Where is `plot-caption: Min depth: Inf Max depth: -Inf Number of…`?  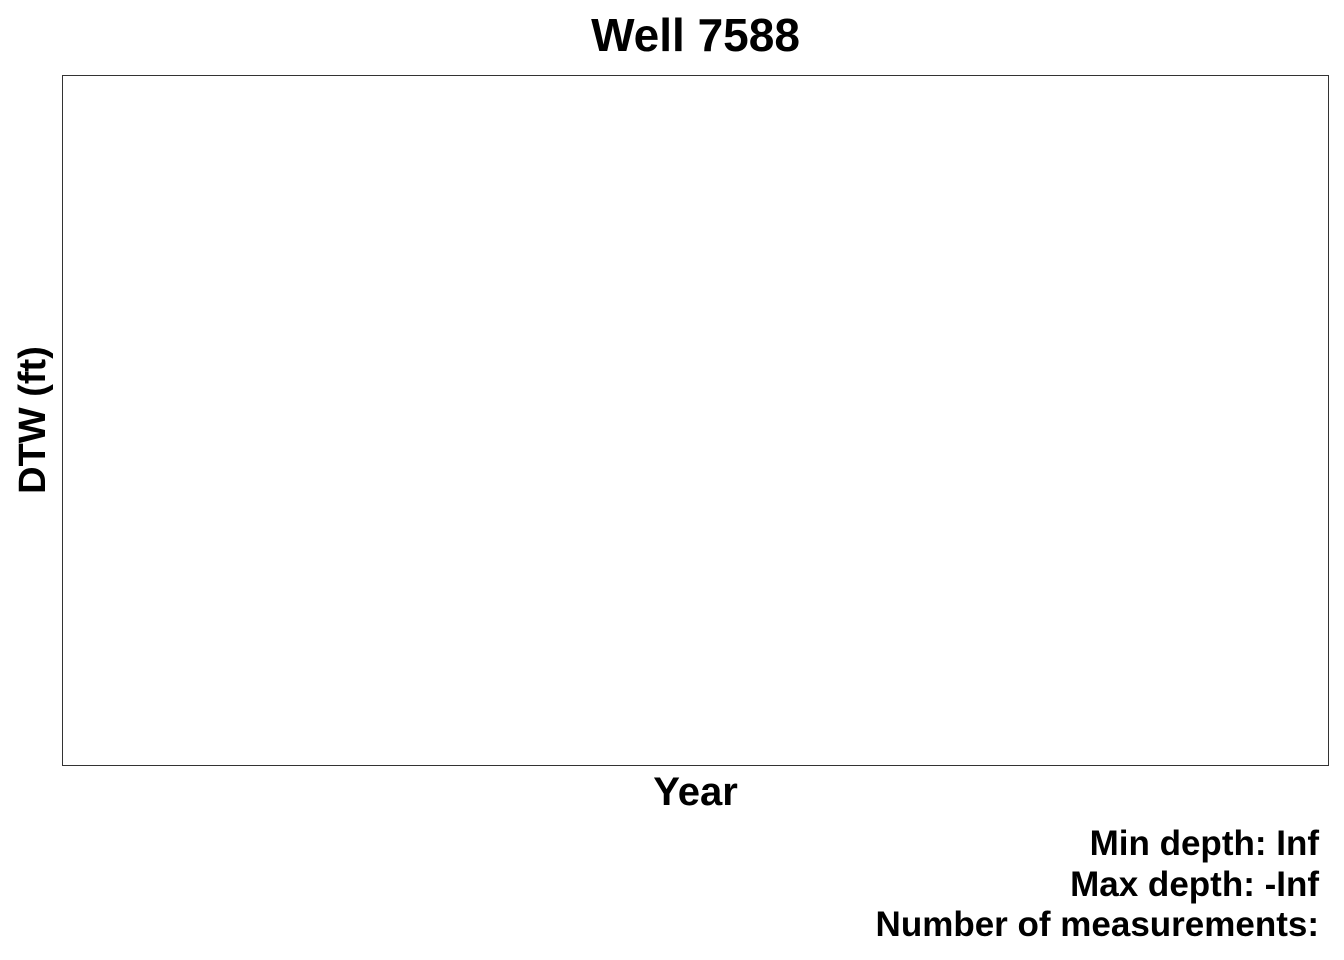
plot-caption: Min depth: Inf Max depth: -Inf Number of… is located at coordinates (1097, 885).